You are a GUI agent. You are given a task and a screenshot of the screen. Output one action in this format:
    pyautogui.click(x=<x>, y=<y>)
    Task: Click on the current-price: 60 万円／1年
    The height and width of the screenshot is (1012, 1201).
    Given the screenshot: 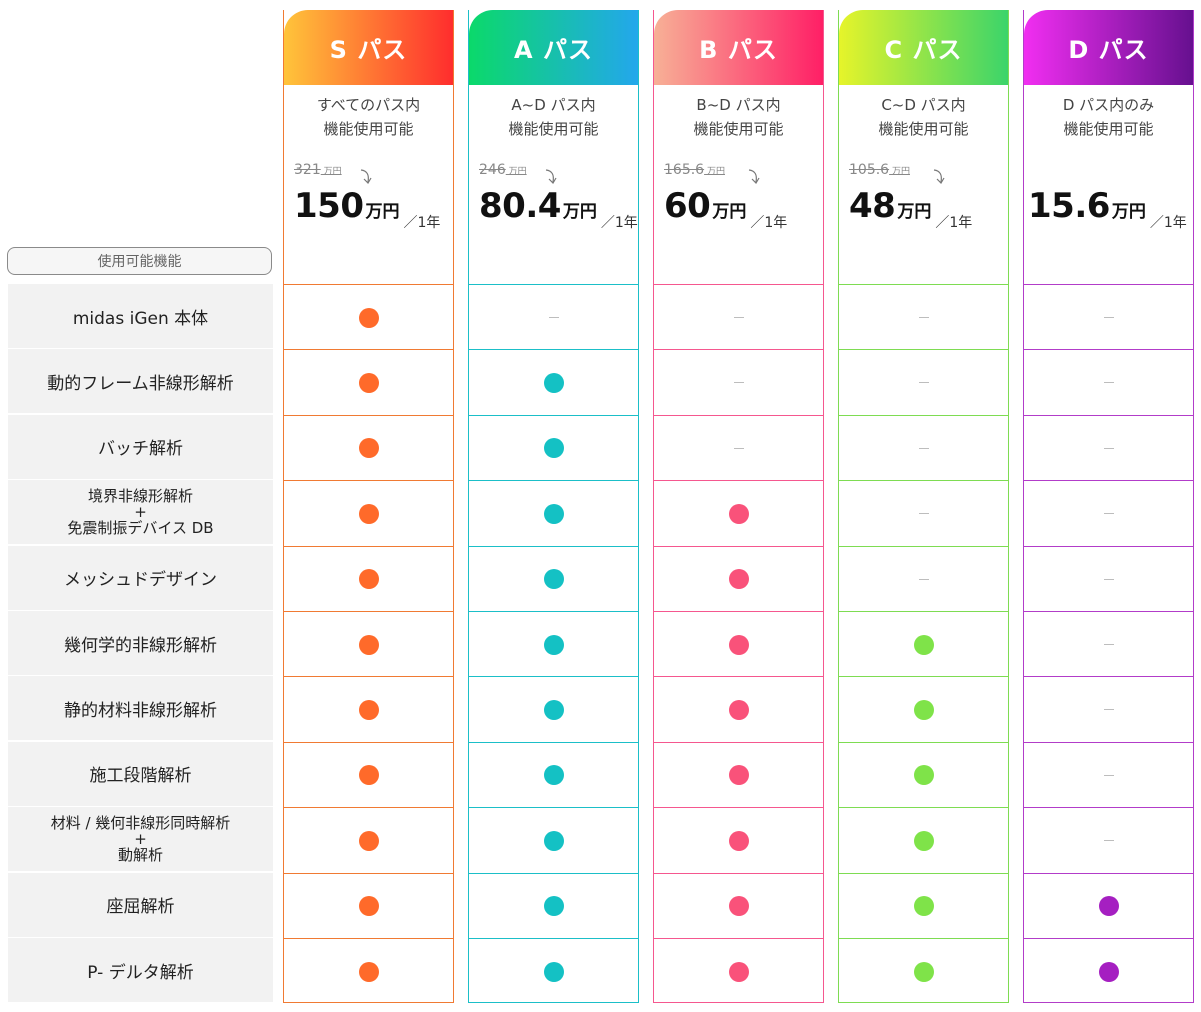 What is the action you would take?
    pyautogui.click(x=725, y=208)
    